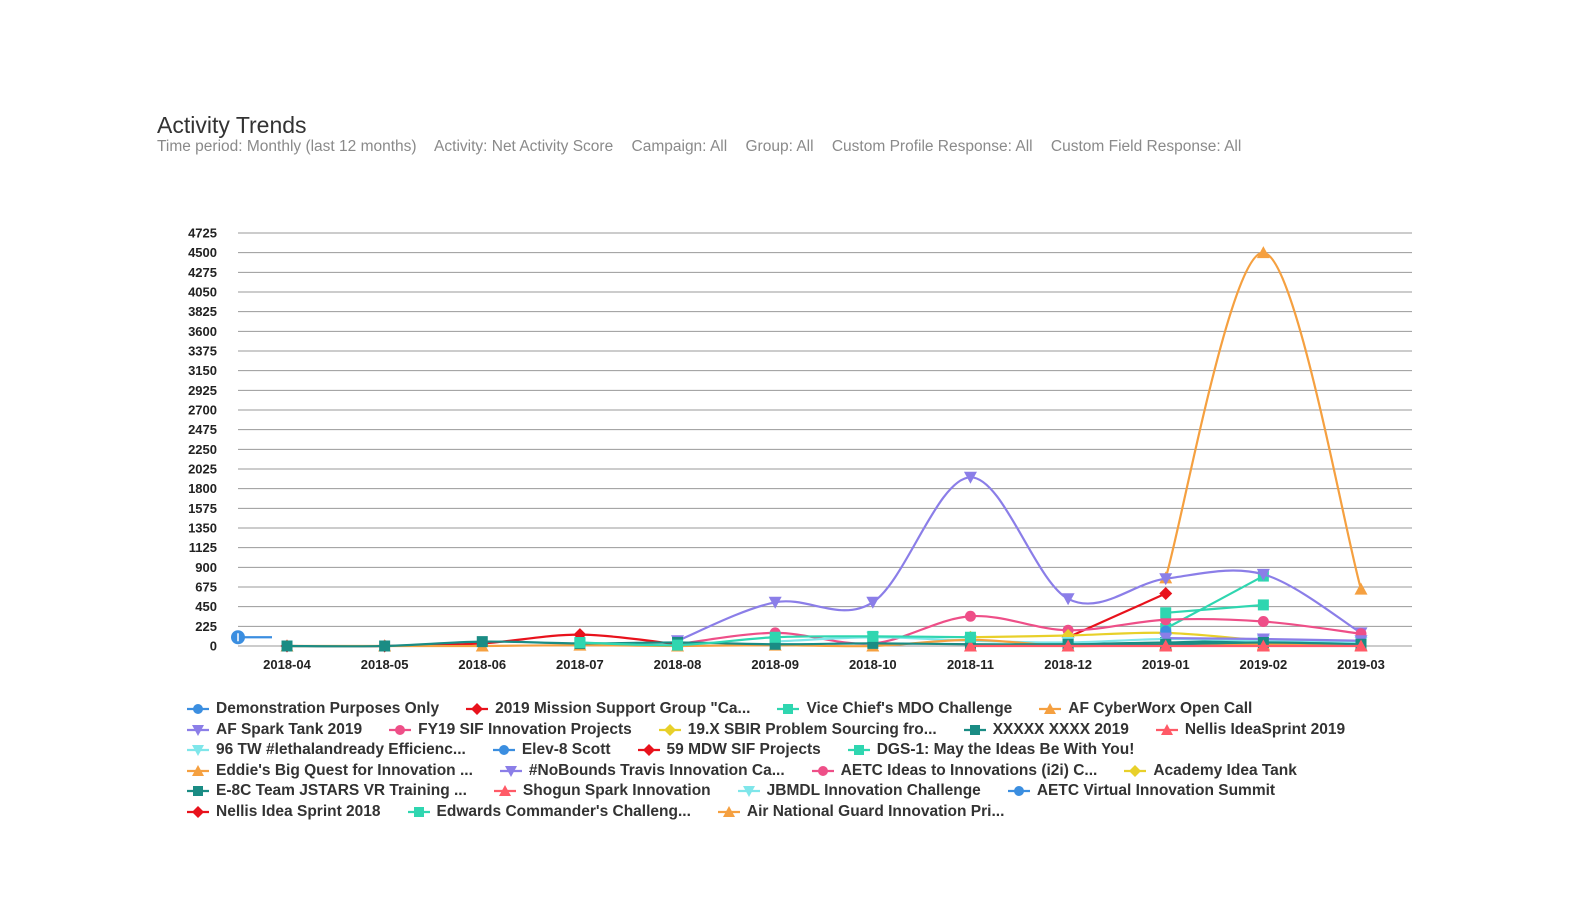 The width and height of the screenshot is (1584, 924). What do you see at coordinates (970, 664) in the screenshot?
I see `x-tick-label: 2018-11` at bounding box center [970, 664].